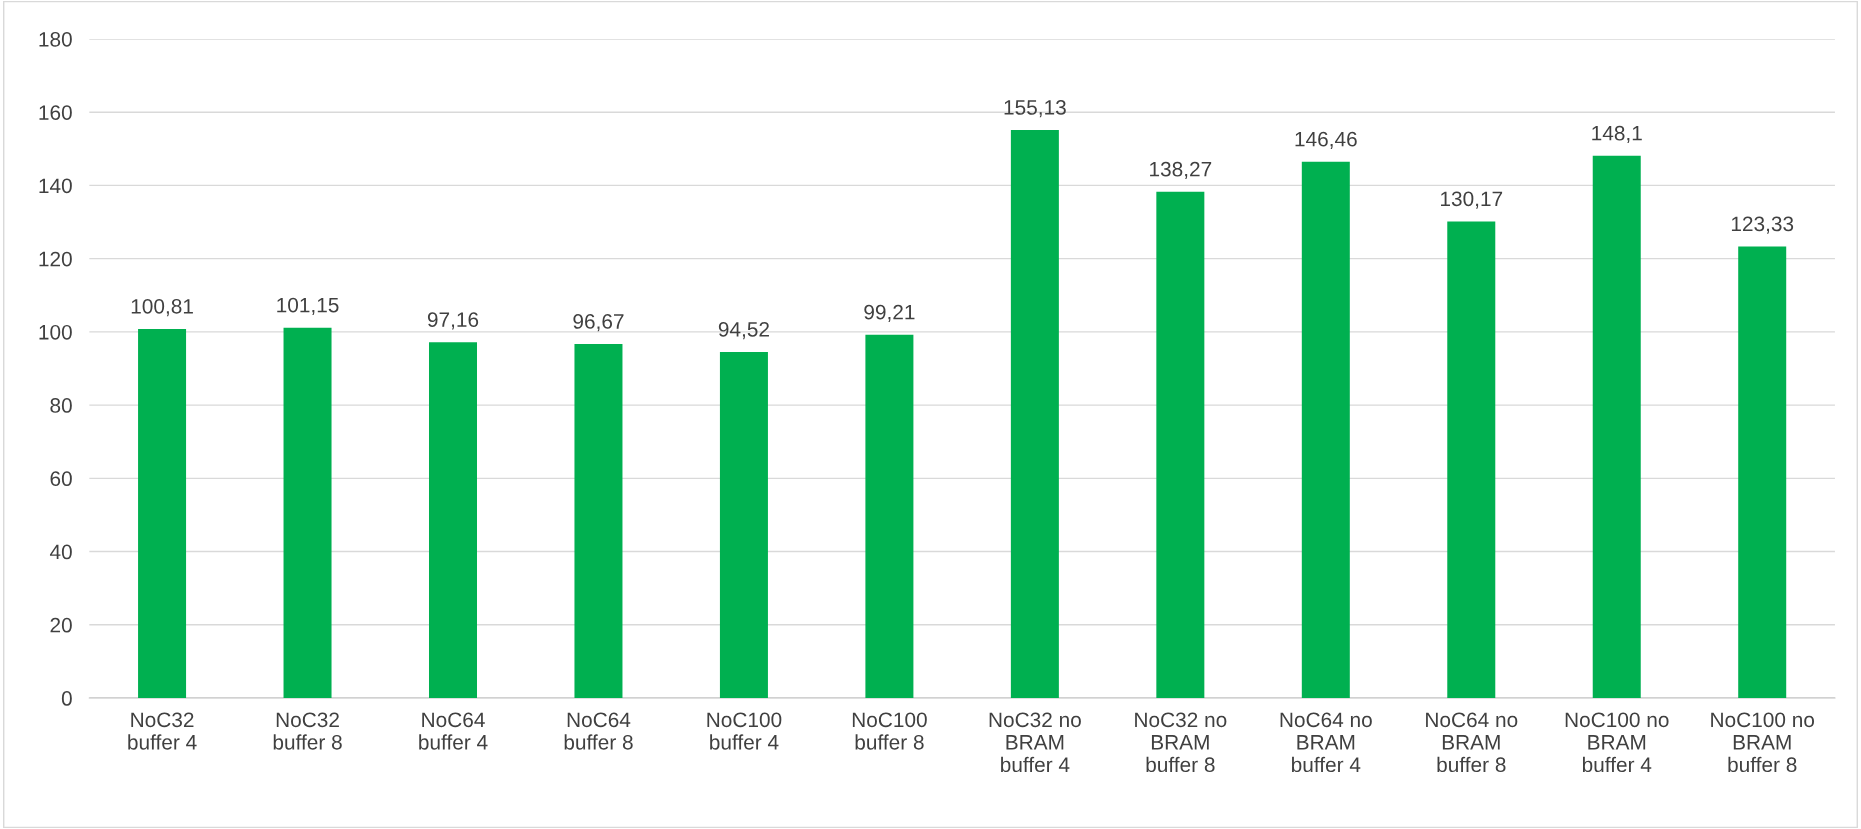 This screenshot has width=1861, height=829. Describe the element at coordinates (162, 307) in the screenshot. I see `data-label: 100,81` at that location.